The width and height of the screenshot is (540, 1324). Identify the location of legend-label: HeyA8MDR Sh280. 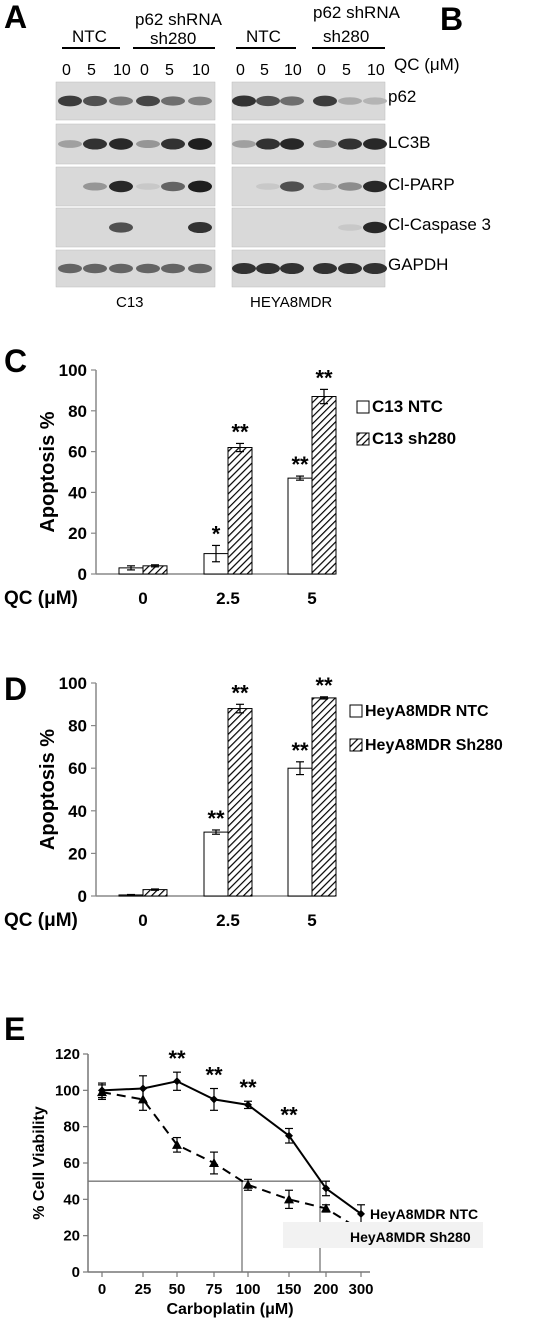
(434, 745).